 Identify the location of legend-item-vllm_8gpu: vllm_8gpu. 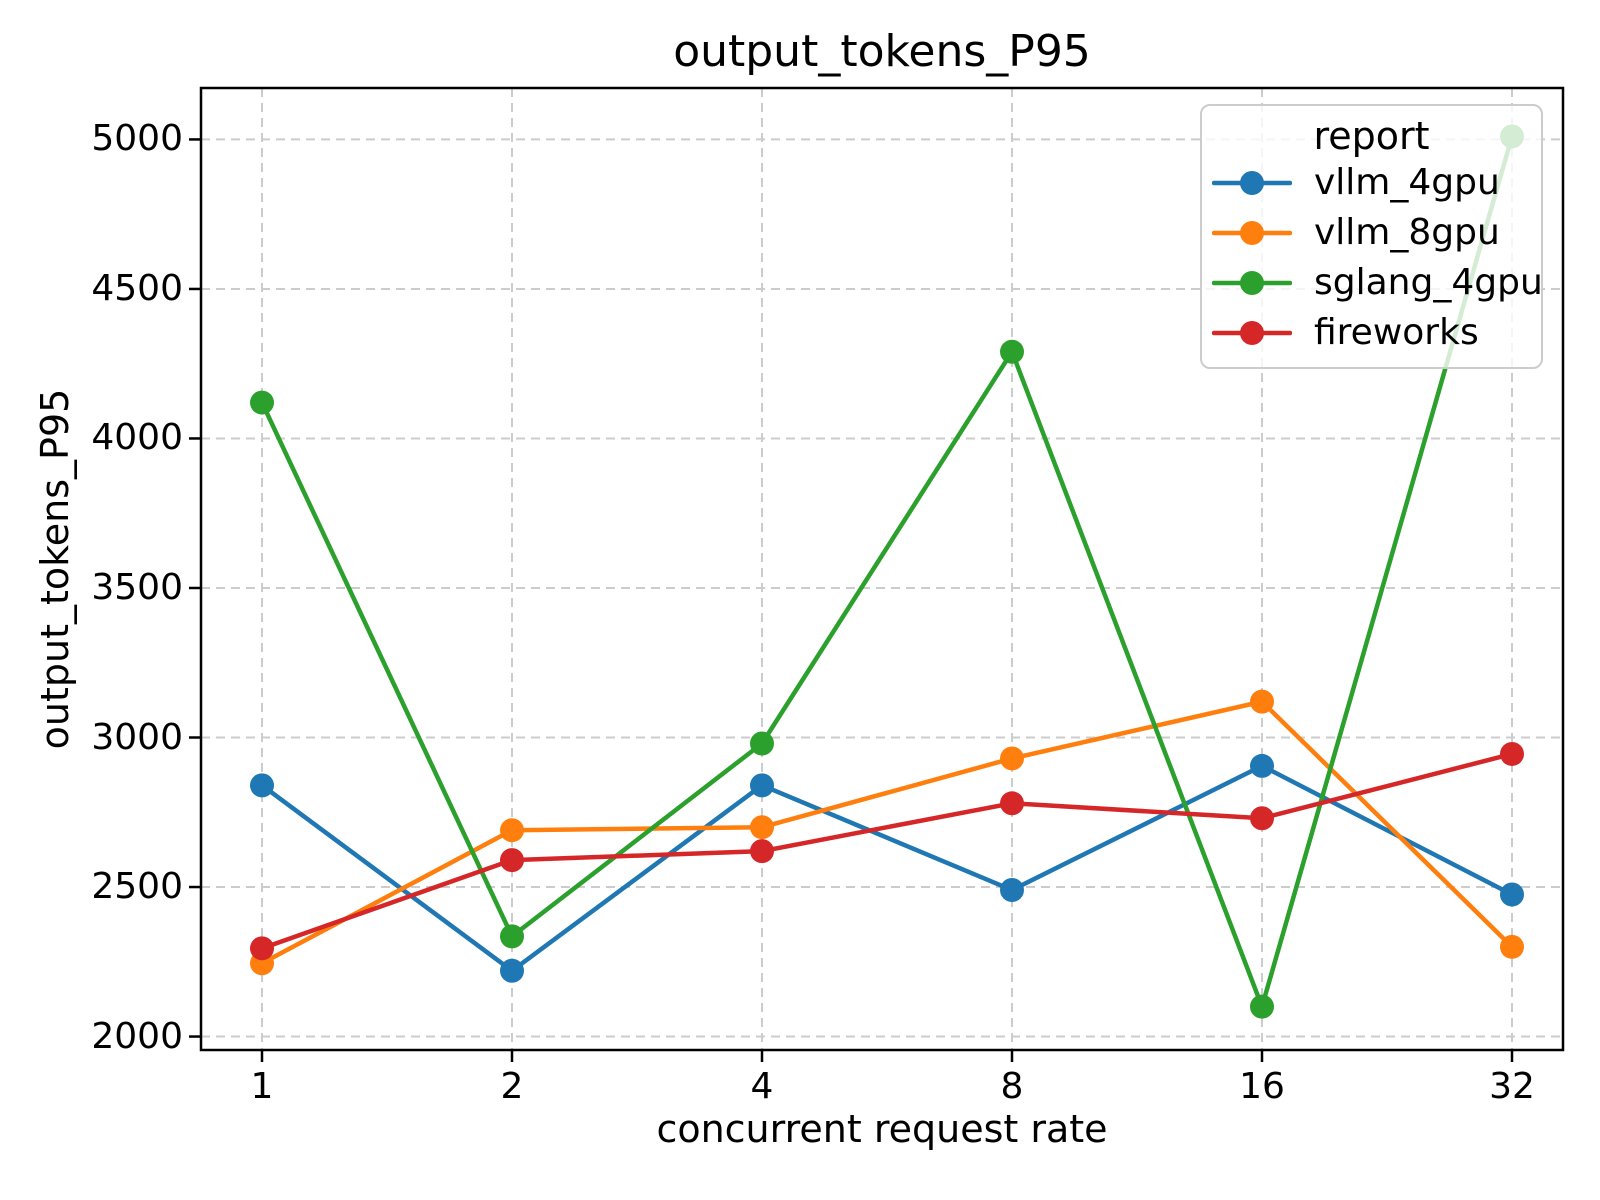
(1376, 233).